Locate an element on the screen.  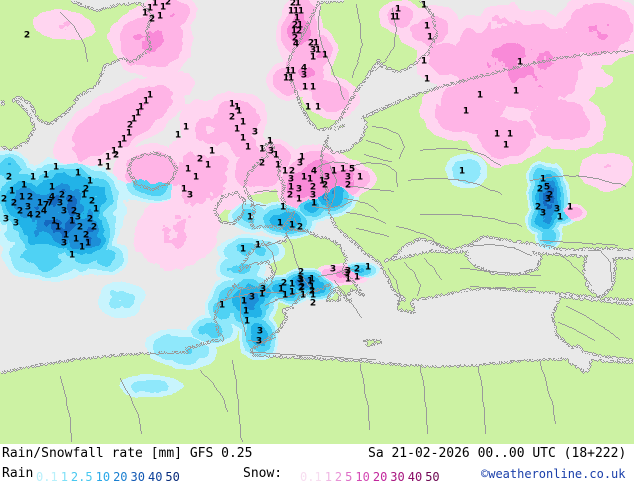
rain-legend-label: Rain is located at coordinates (18, 473).